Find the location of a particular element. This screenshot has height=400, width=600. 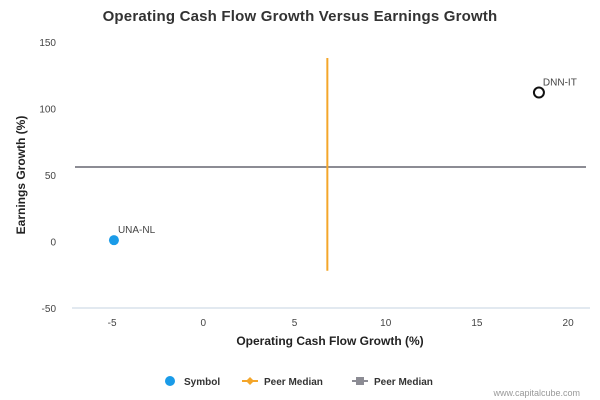

y-axis-title: Earnings Growth (%) is located at coordinates (21, 175).